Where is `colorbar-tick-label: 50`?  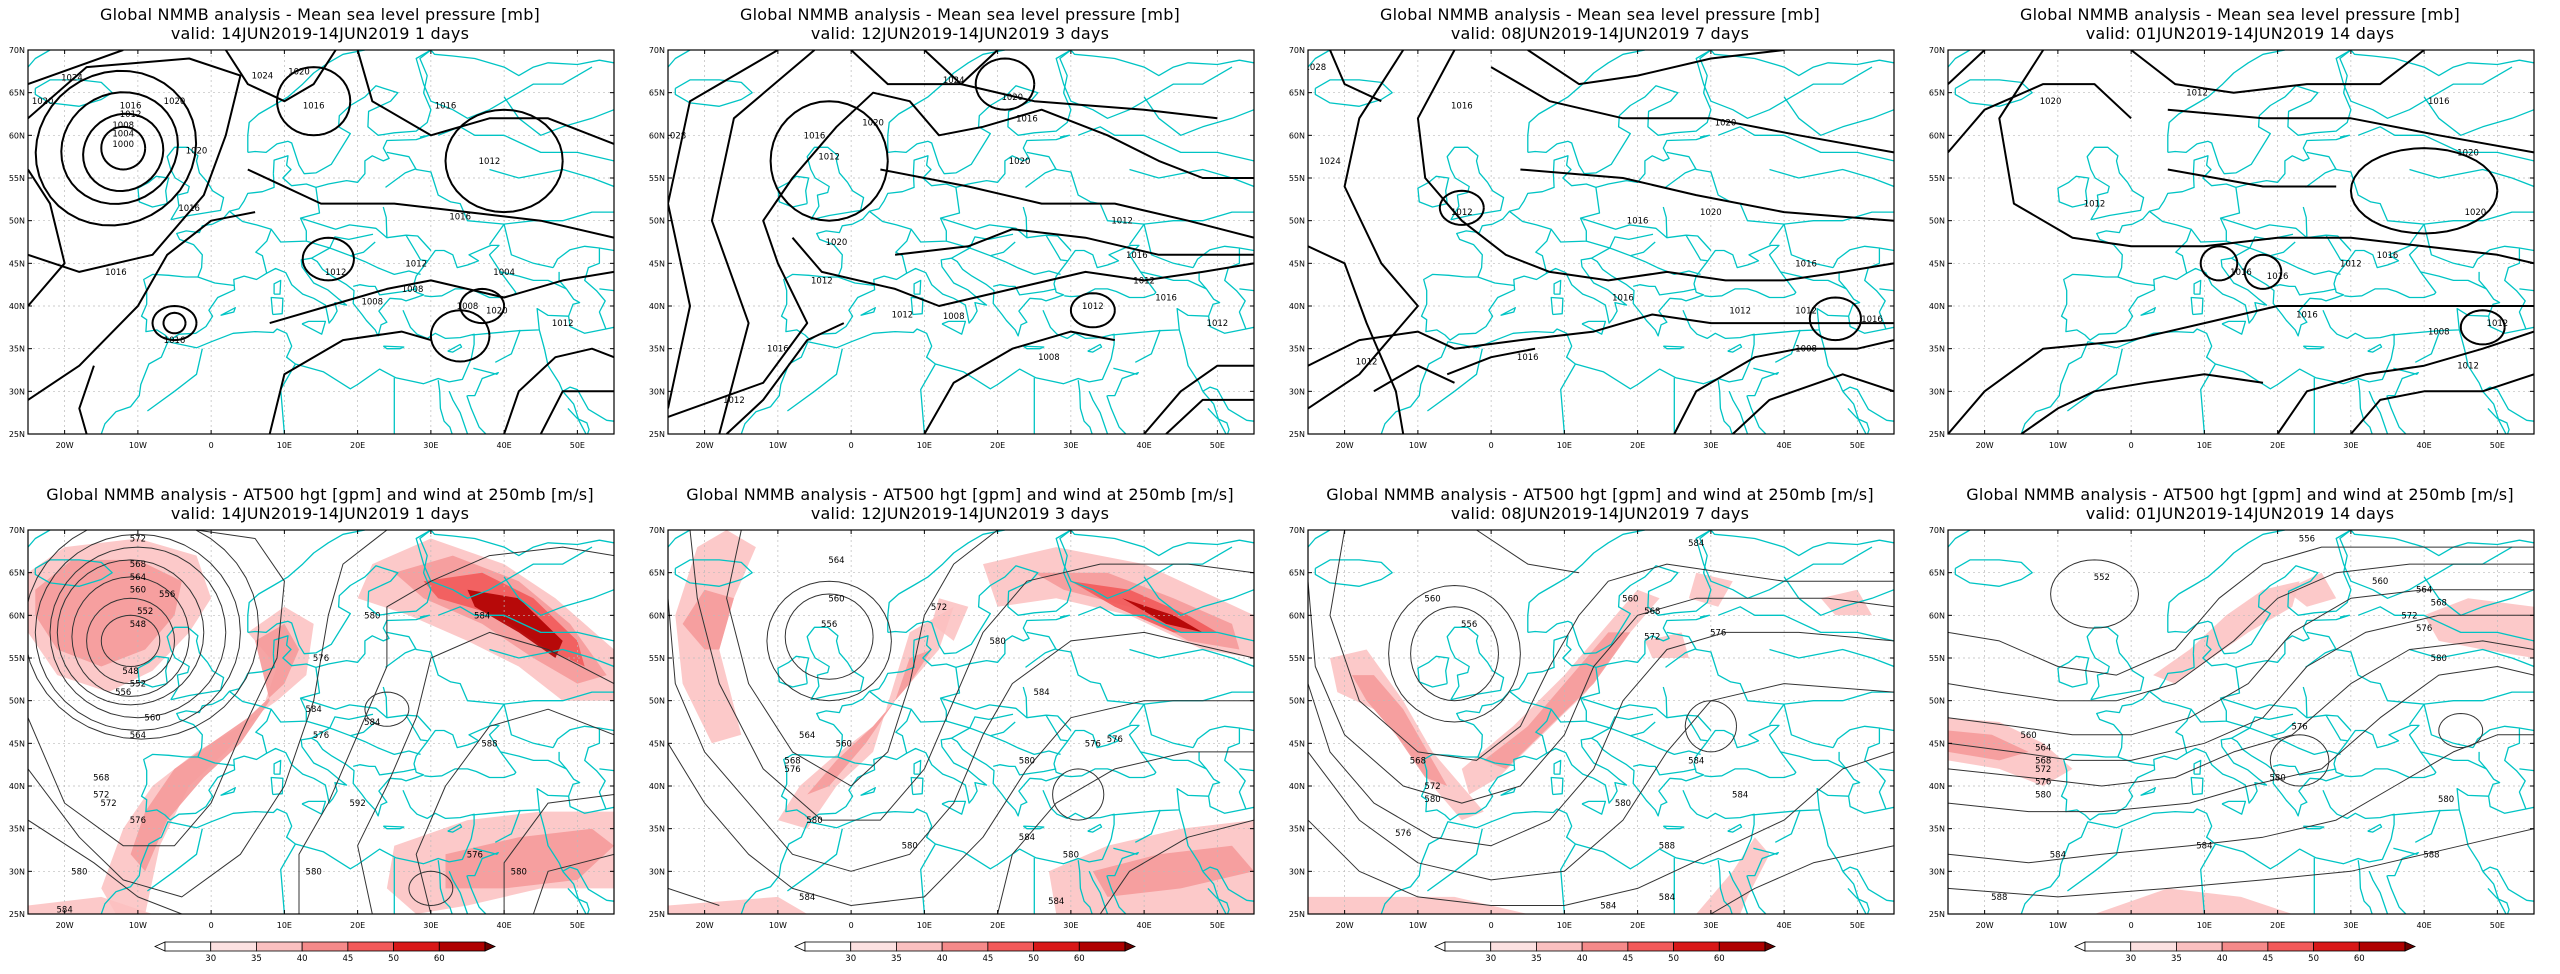 colorbar-tick-label: 50 is located at coordinates (1673, 959).